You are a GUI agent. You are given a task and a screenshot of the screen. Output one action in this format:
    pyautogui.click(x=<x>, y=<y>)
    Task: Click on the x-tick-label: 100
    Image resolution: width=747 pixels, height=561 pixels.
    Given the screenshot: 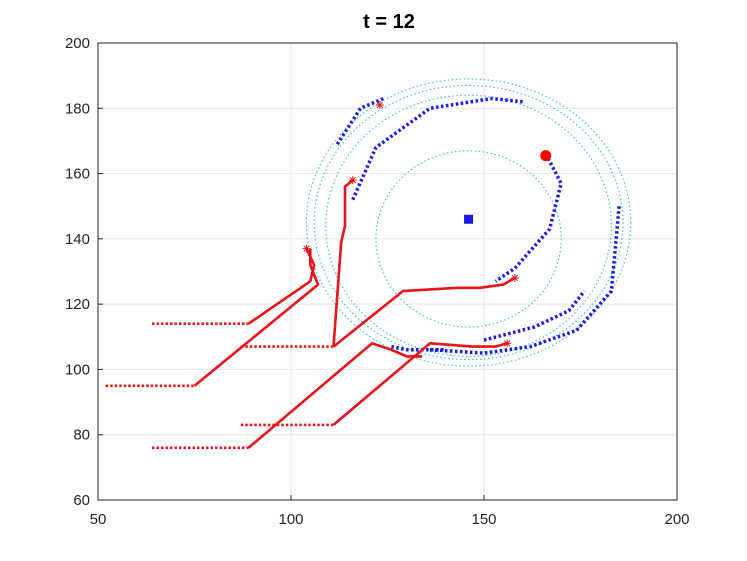 What is the action you would take?
    pyautogui.click(x=290, y=519)
    